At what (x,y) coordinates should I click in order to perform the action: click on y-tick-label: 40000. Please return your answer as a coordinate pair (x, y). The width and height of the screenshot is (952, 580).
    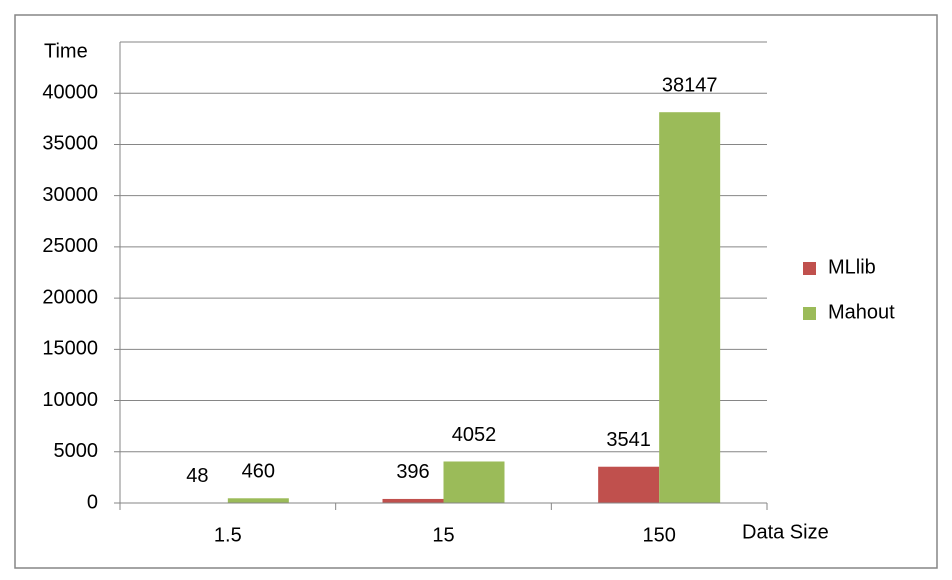
    Looking at the image, I should click on (70, 93).